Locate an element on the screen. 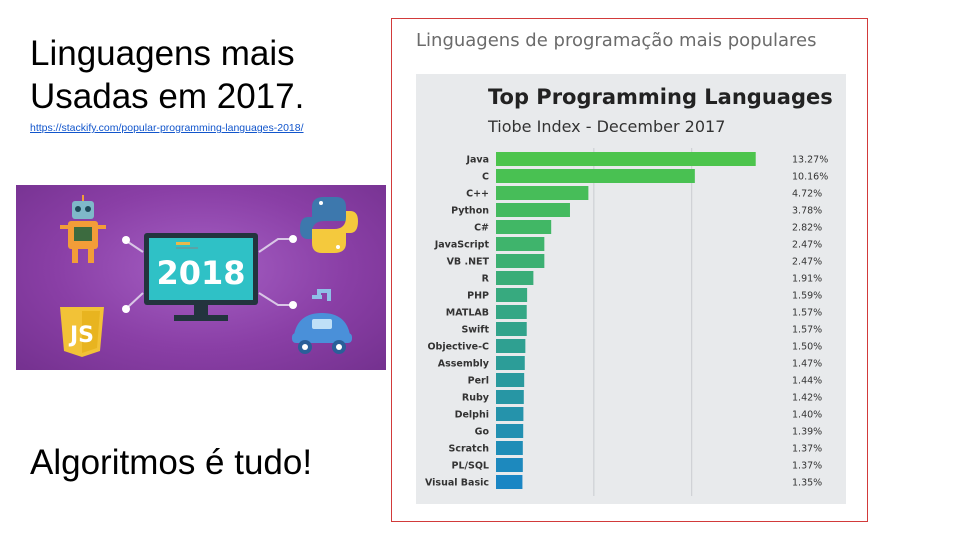 The height and width of the screenshot is (540, 960). category-label: Java is located at coordinates (477, 160).